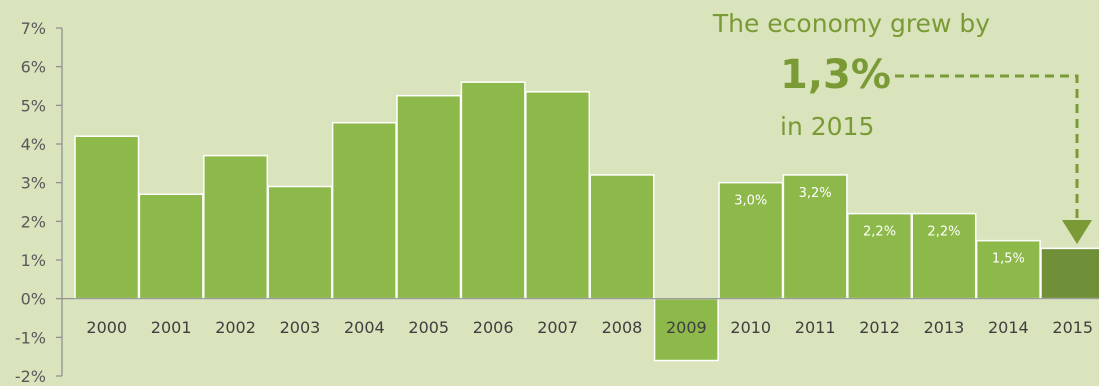 The width and height of the screenshot is (1099, 386). What do you see at coordinates (33, 260) in the screenshot?
I see `y-tick-label: 1%` at bounding box center [33, 260].